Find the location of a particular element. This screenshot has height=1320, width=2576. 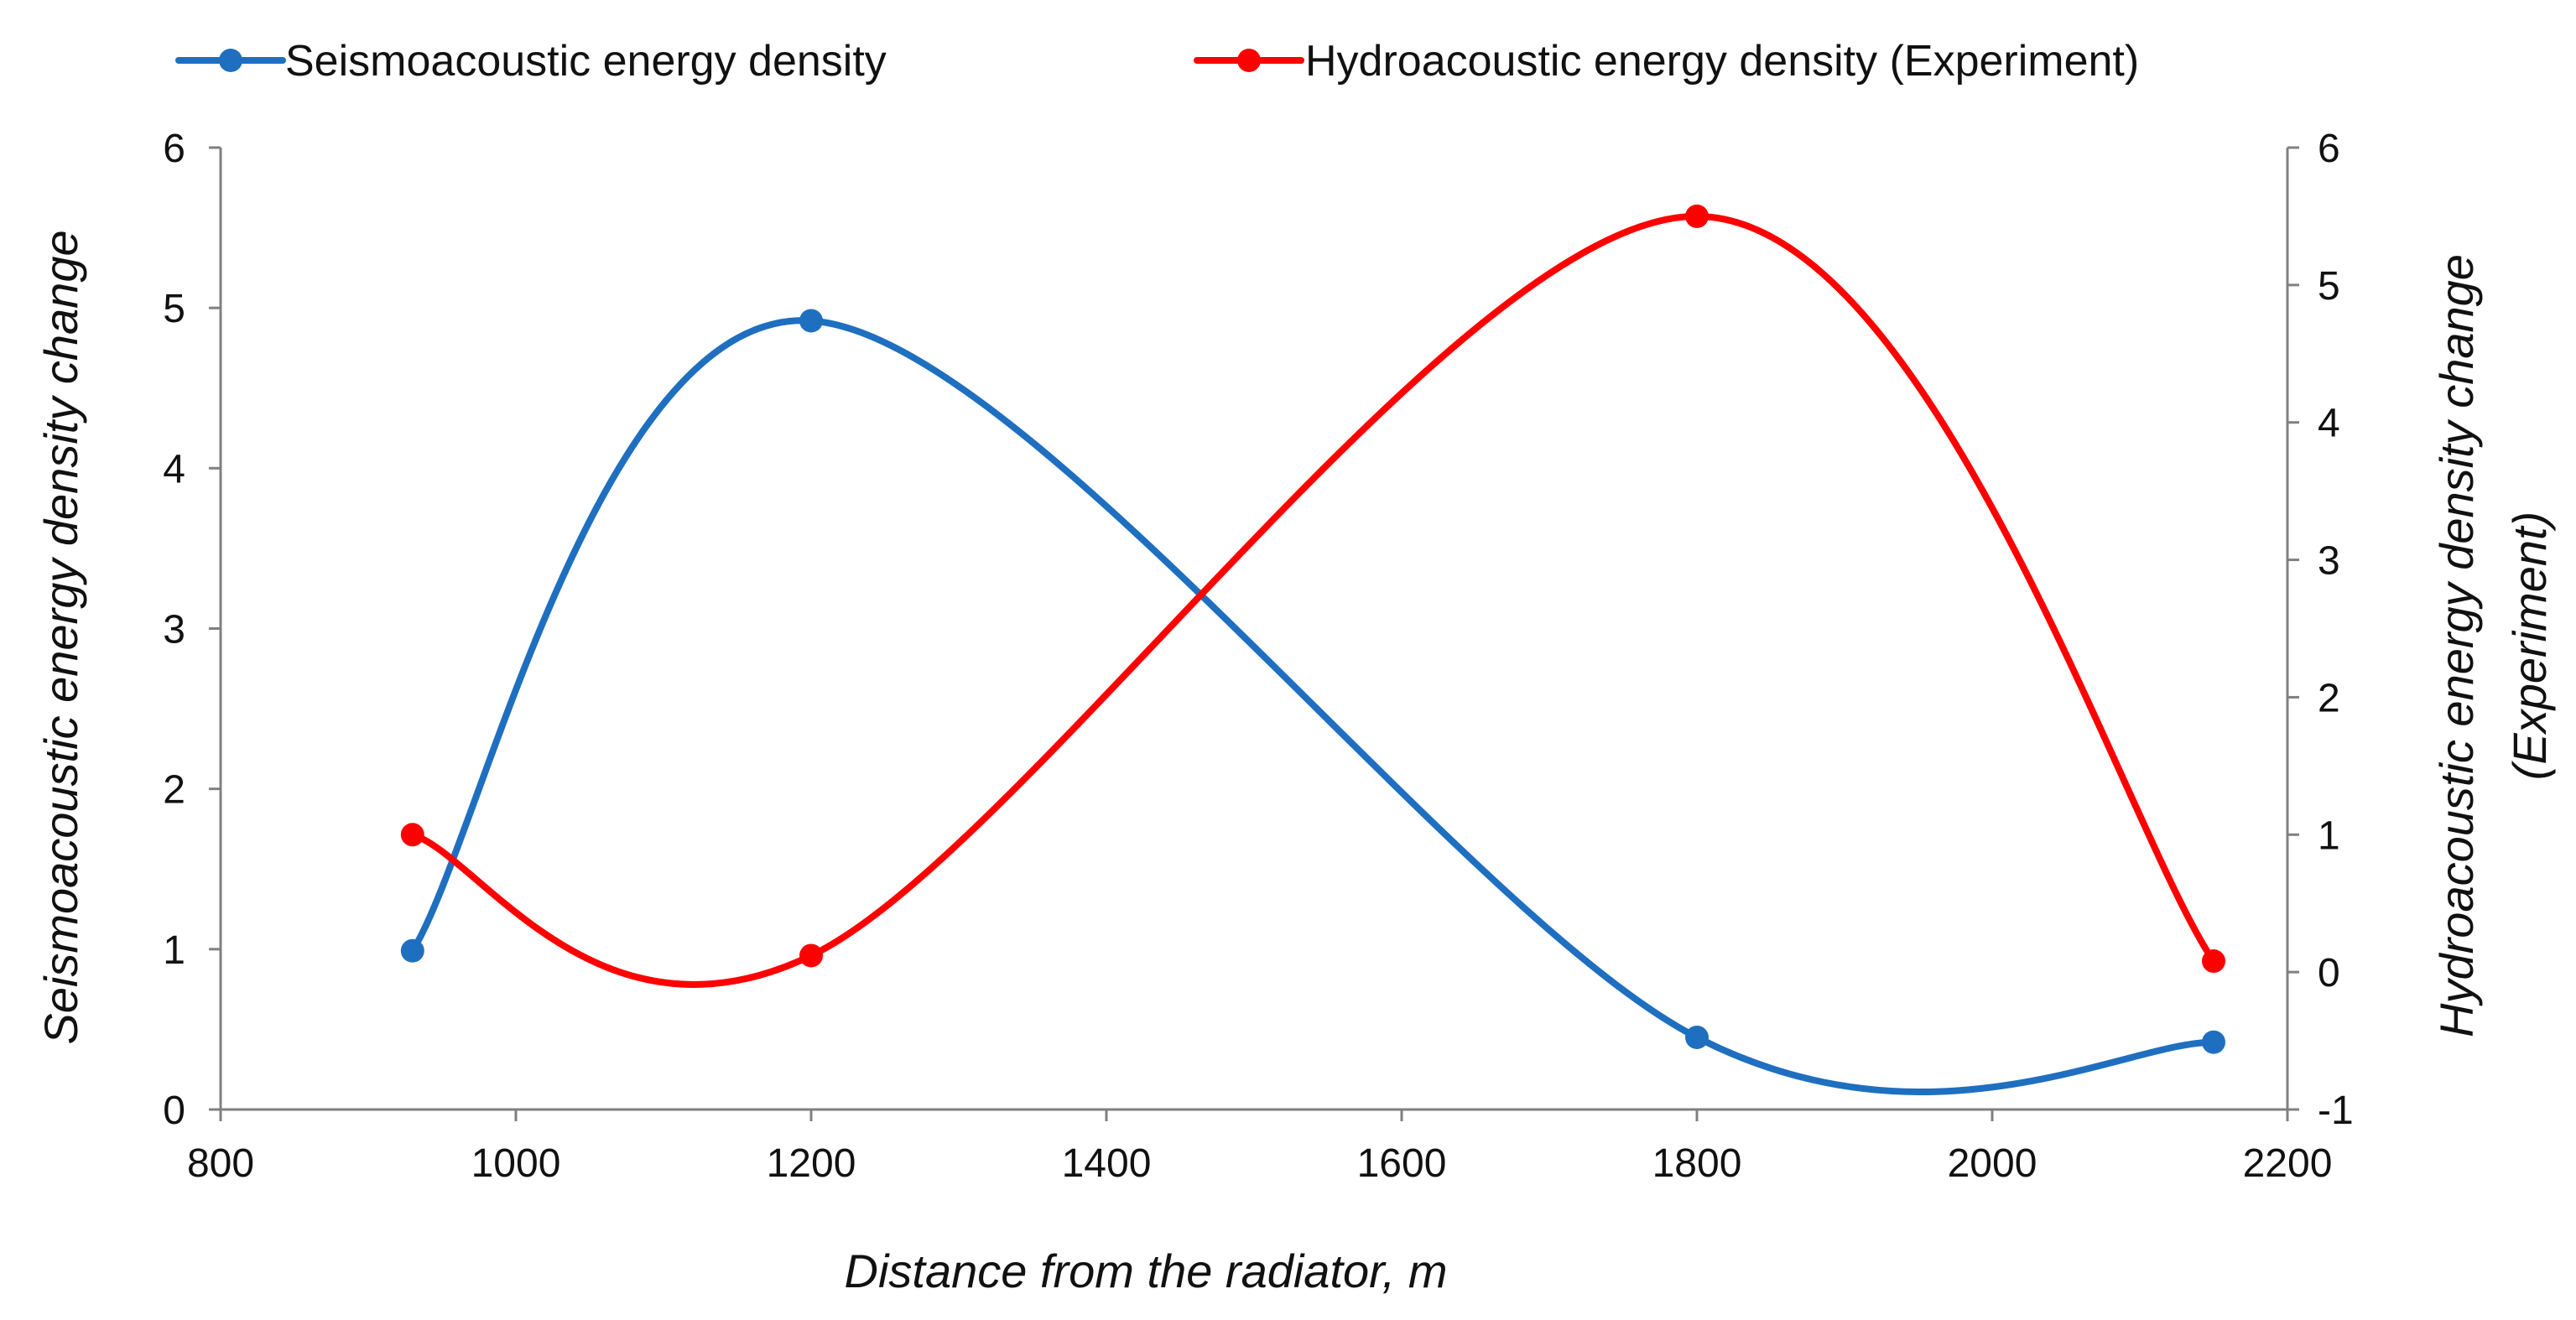

legend-item-seismo: Seismoacoustic energy density is located at coordinates (531, 61).